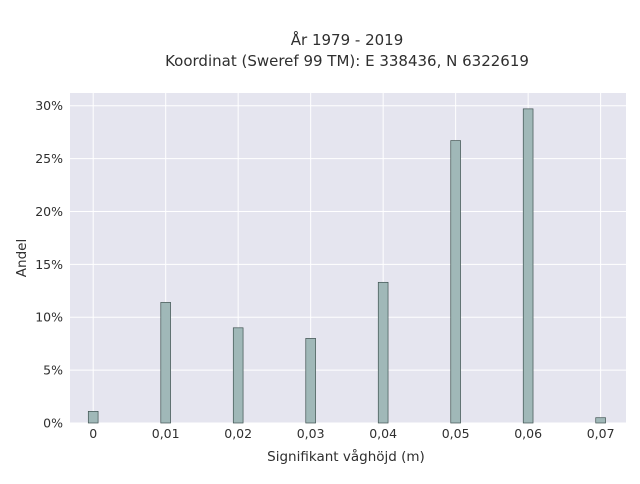 The width and height of the screenshot is (640, 484). I want to click on y-tick-label: 30%, so click(49, 105).